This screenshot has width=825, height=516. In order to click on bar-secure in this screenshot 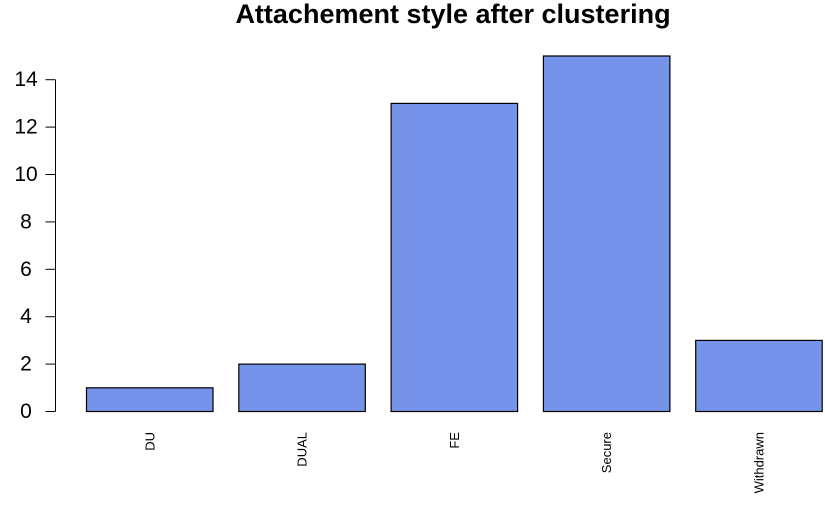, I will do `click(606, 234)`.